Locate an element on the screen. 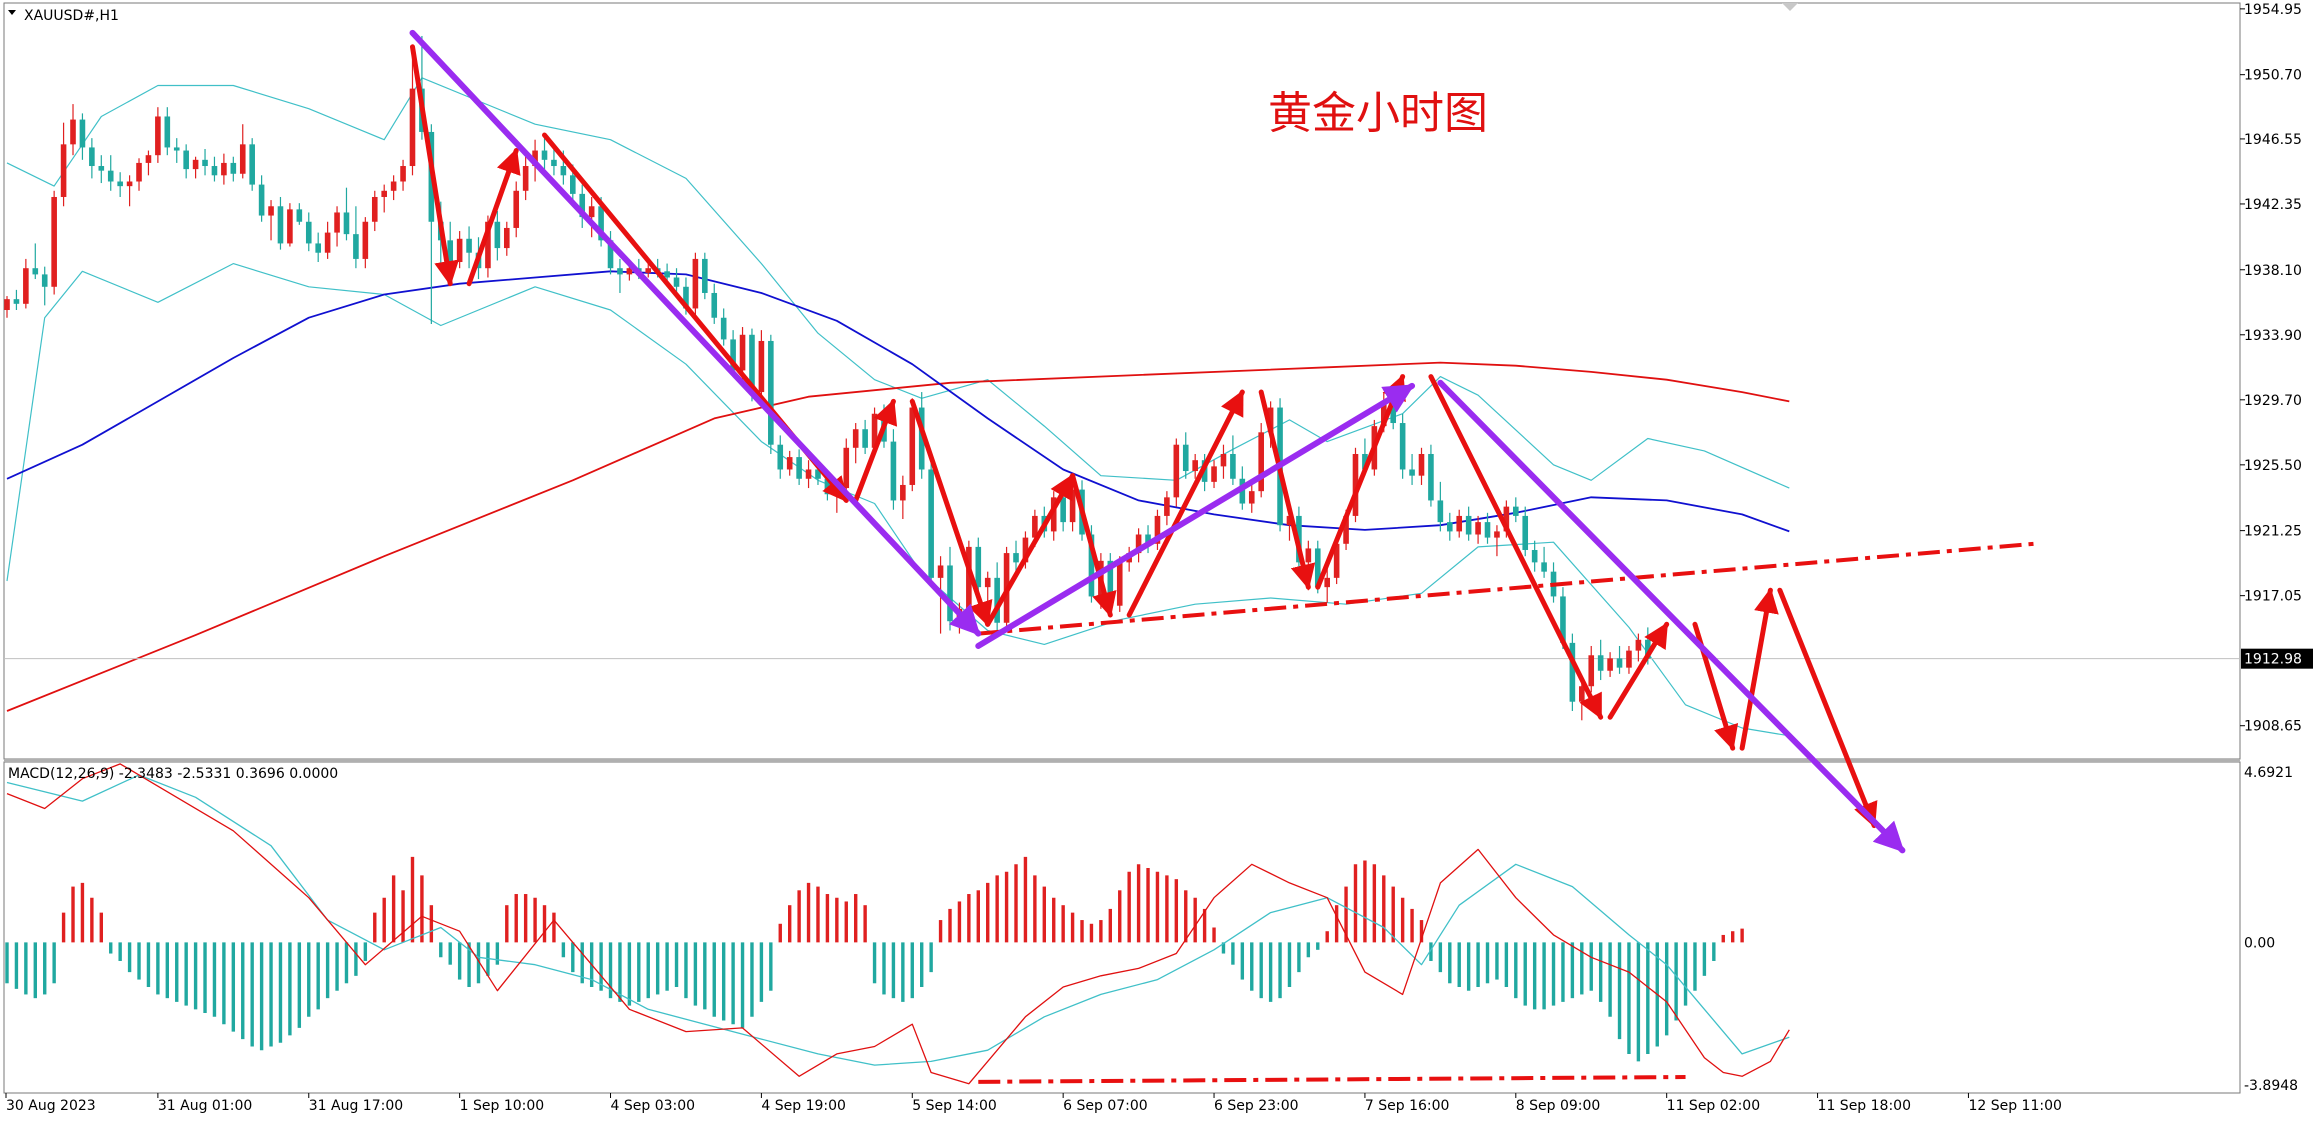 The width and height of the screenshot is (2316, 1123). panel-separator is located at coordinates (1122, 760).